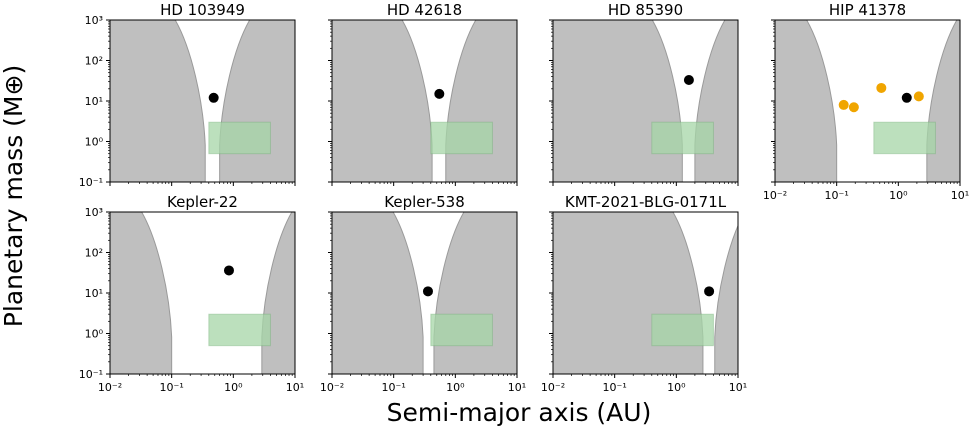 This screenshot has width=969, height=429. I want to click on subplot: HD 42618, so click(423, 93).